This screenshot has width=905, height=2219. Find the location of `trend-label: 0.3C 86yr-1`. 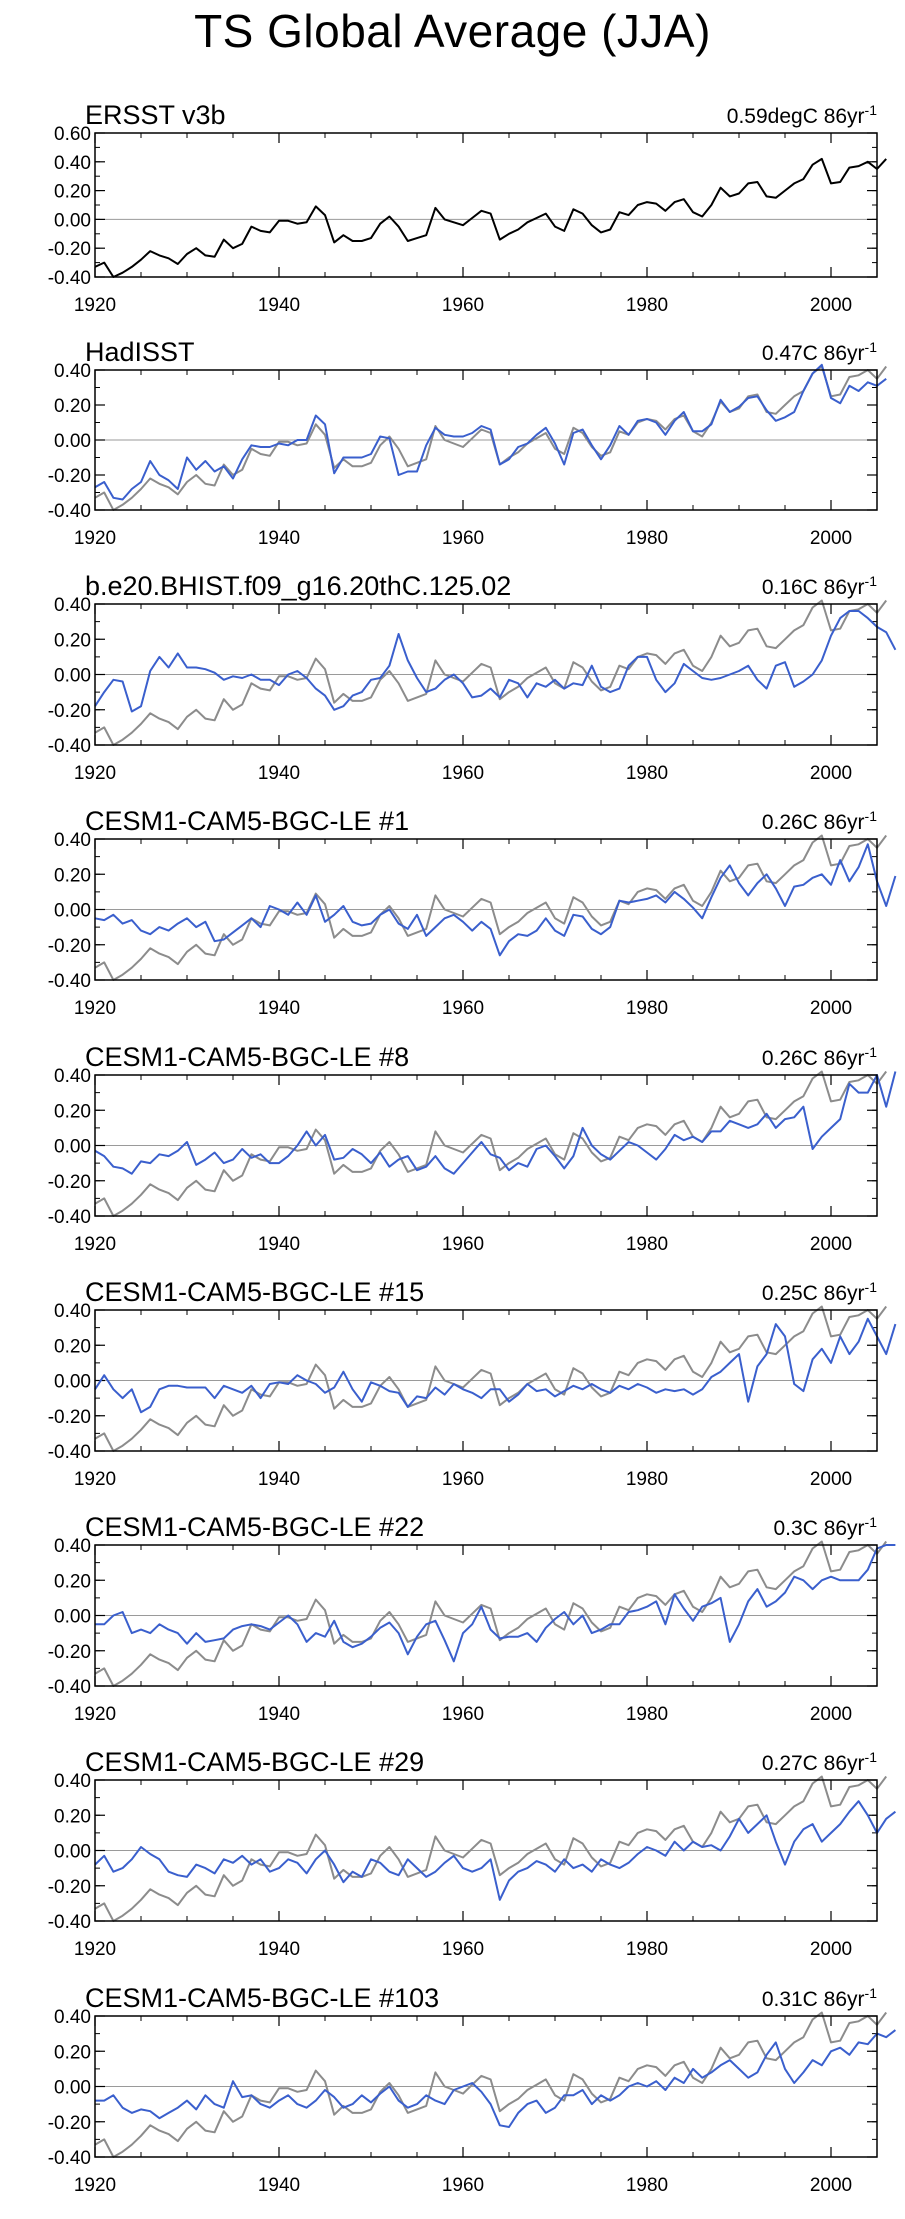

trend-label: 0.3C 86yr-1 is located at coordinates (826, 1527).